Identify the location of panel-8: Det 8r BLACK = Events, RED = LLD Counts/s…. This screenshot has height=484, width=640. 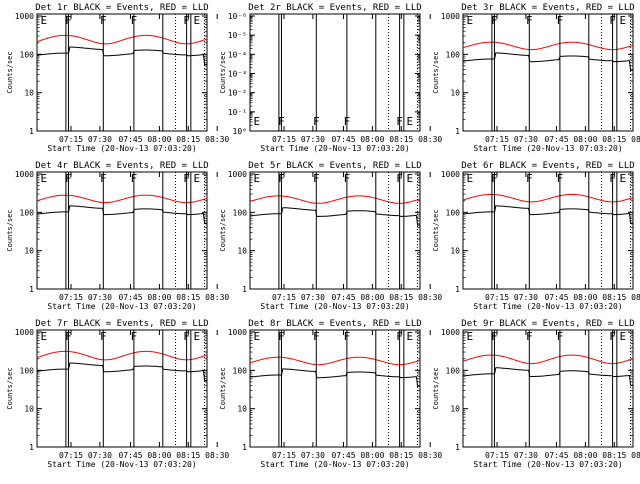
(330, 394).